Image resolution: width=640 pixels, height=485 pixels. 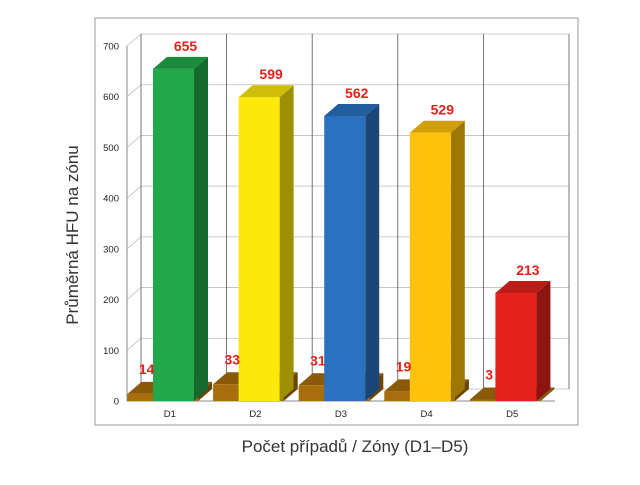 What do you see at coordinates (111, 300) in the screenshot?
I see `y-tick-label: 200` at bounding box center [111, 300].